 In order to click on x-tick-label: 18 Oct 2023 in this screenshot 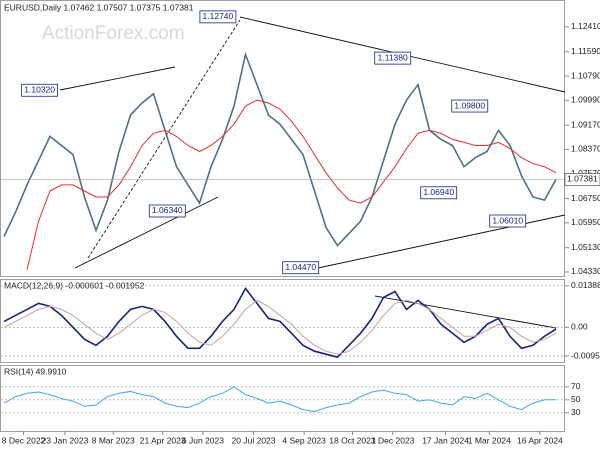, I will do `click(352, 440)`.